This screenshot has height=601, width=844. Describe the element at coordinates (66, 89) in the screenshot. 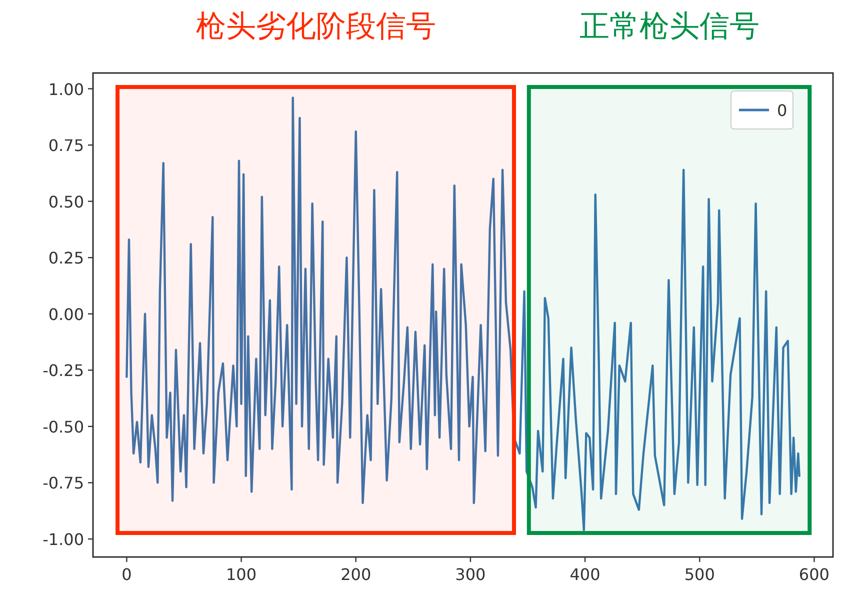

I see `y-tick-label: 1.00` at that location.